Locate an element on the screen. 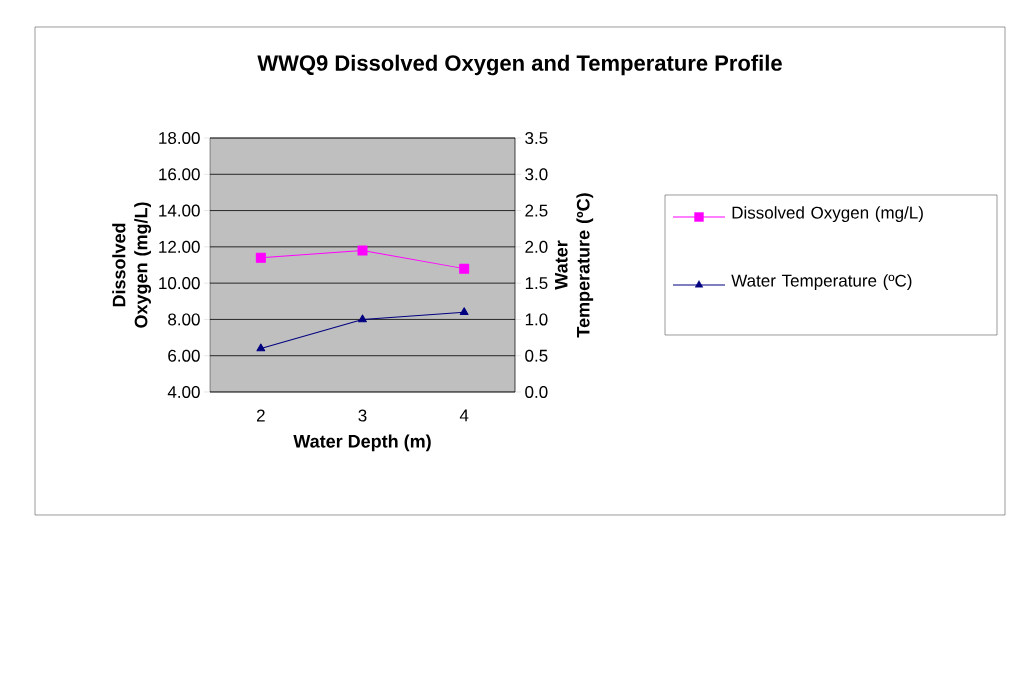 This screenshot has height=675, width=1024. y2-axis-title: Water Temperature (ºC) is located at coordinates (574, 265).